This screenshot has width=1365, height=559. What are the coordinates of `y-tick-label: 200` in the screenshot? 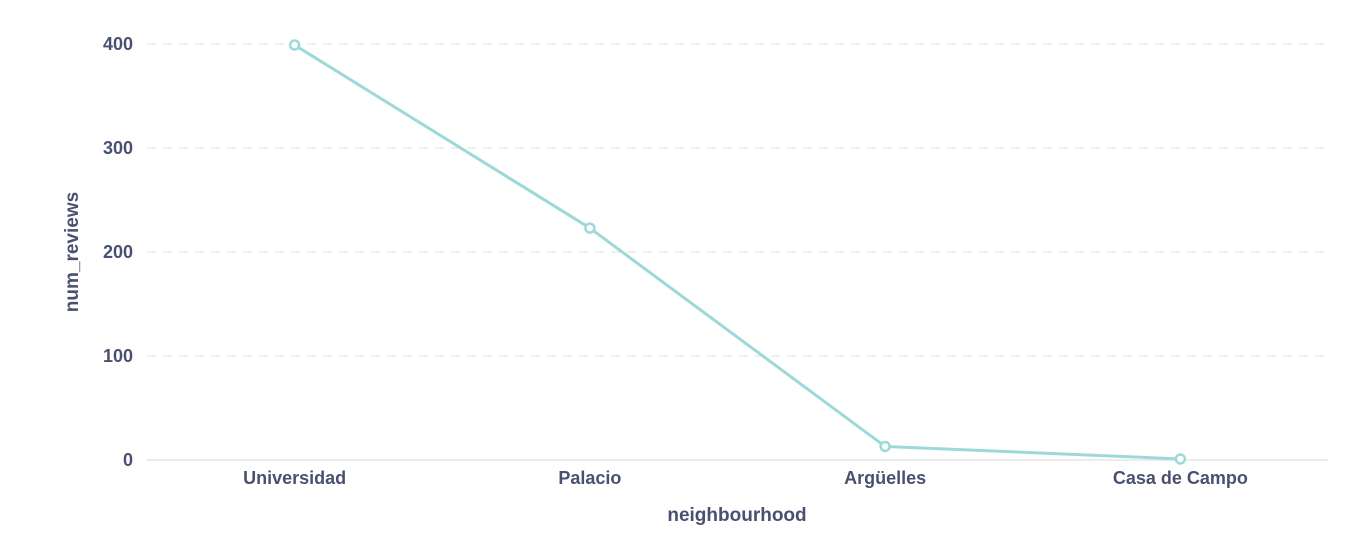 It's located at (118, 252).